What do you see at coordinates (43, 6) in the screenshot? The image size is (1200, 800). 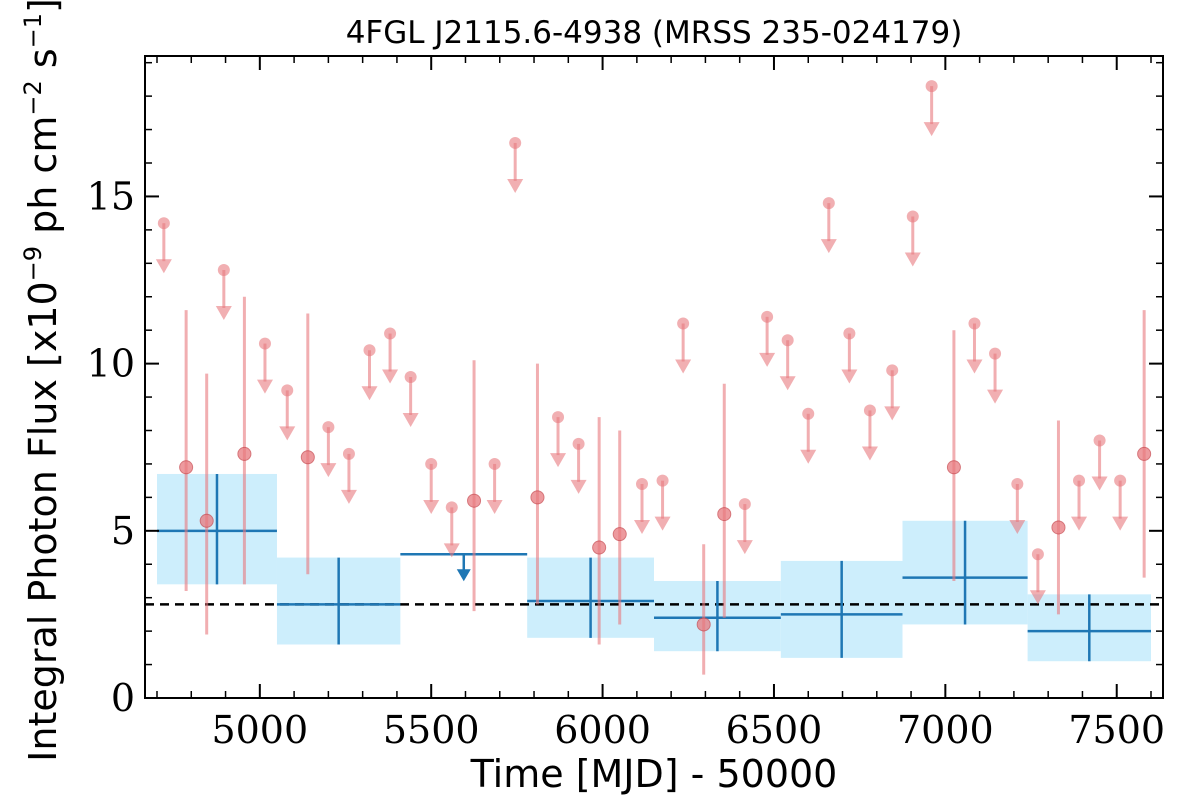 I see `y-axis-label-end: ]` at bounding box center [43, 6].